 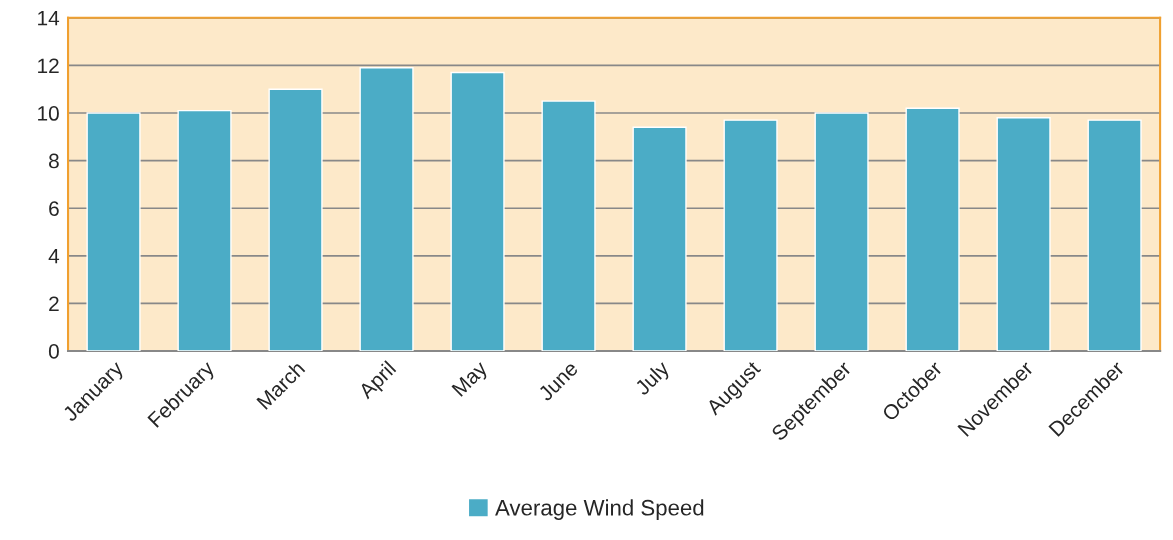 I want to click on y-tick-label: 8, so click(x=54, y=161).